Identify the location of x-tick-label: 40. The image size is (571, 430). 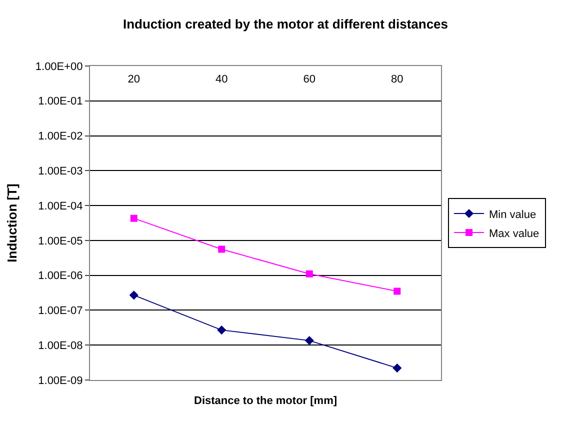
(222, 80).